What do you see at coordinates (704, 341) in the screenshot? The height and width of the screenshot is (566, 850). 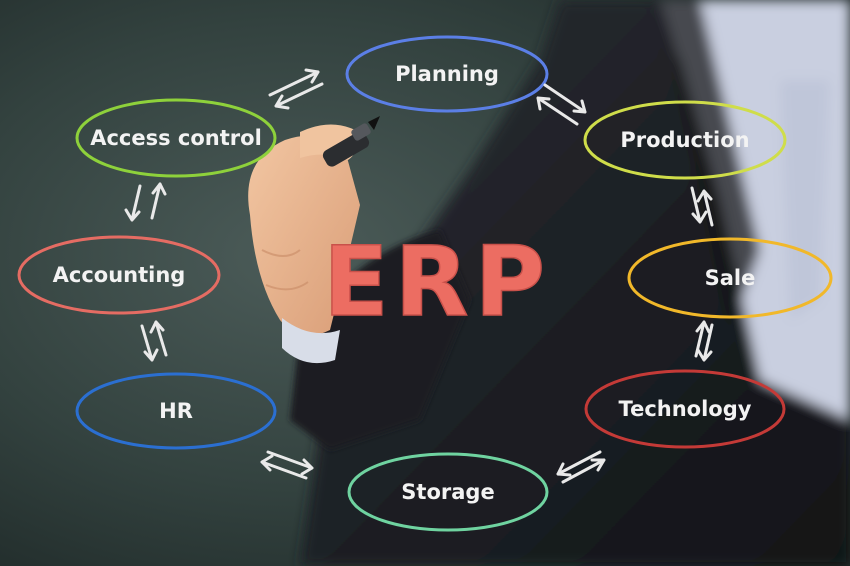 I see `arrow-sale-technology` at bounding box center [704, 341].